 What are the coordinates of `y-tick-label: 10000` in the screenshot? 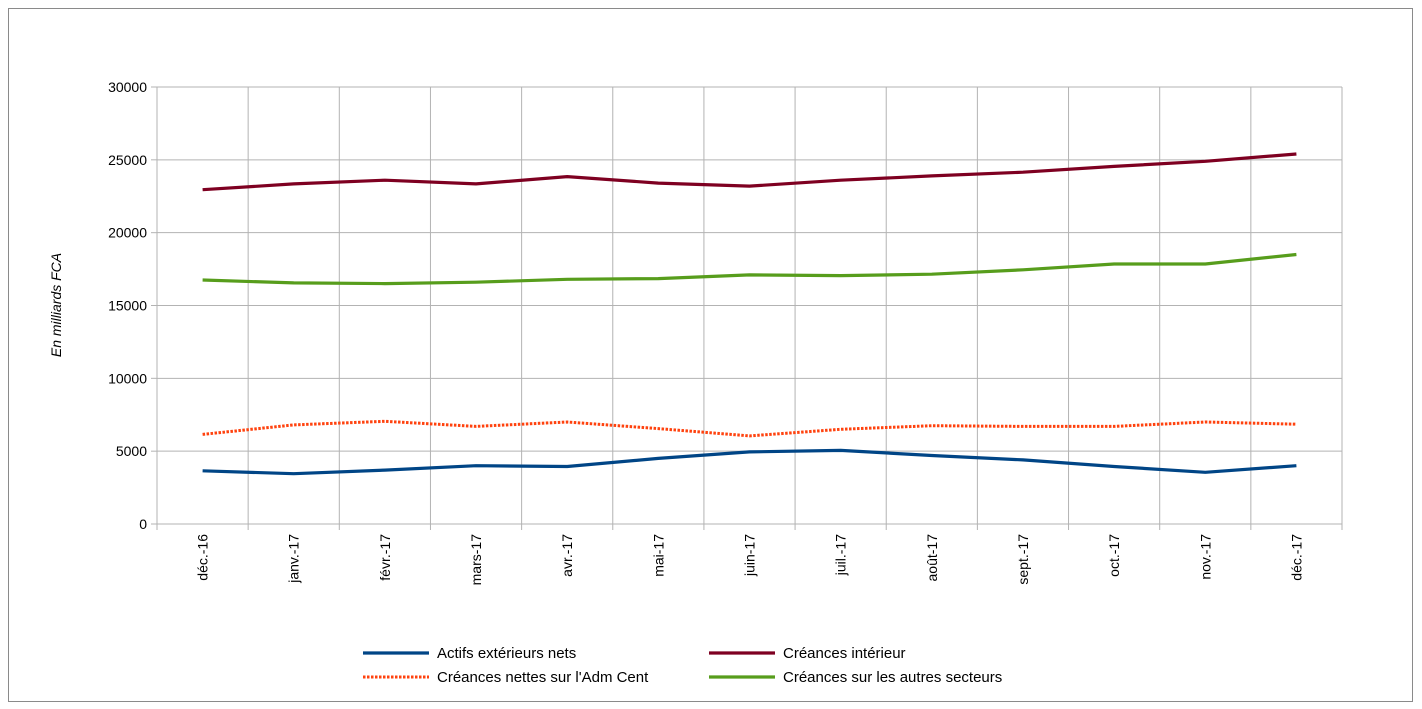 It's located at (127, 378).